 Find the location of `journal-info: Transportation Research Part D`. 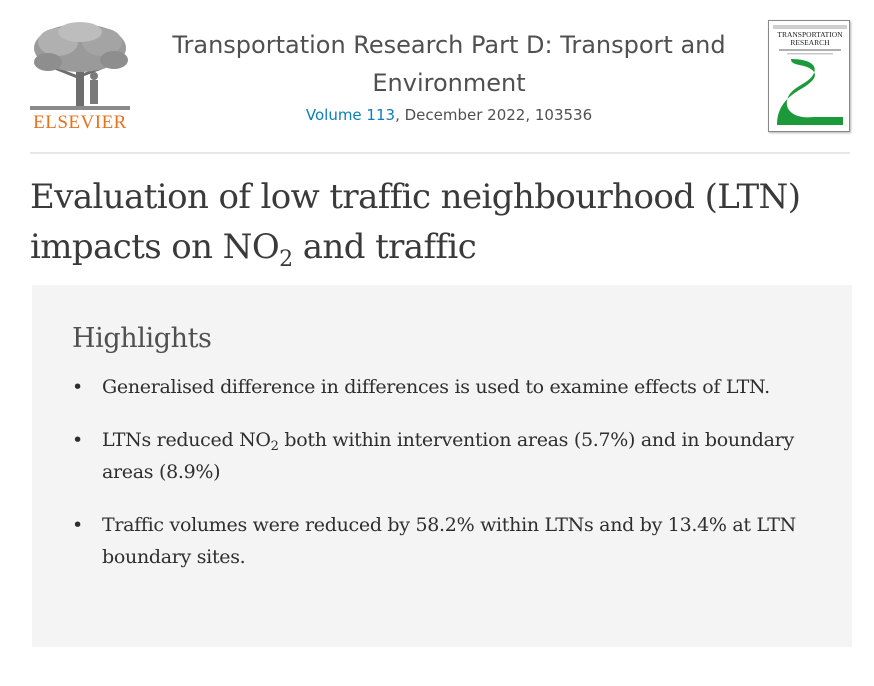

journal-info: Transportation Research Part D is located at coordinates (449, 75).